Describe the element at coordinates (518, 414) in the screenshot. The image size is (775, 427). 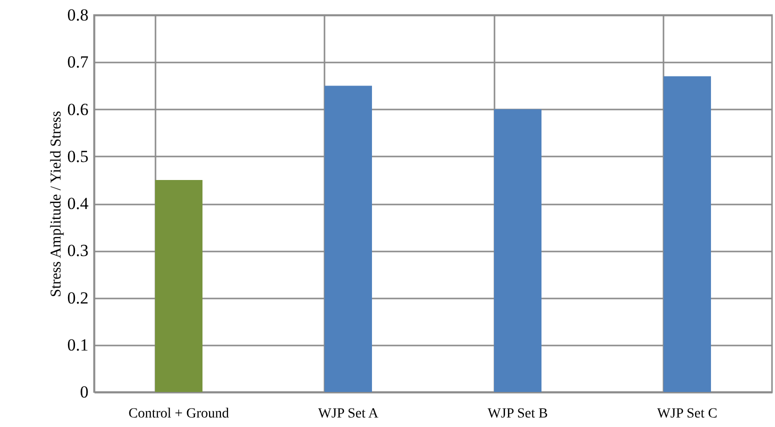
I see `x-tick-label: WJP Set B` at that location.